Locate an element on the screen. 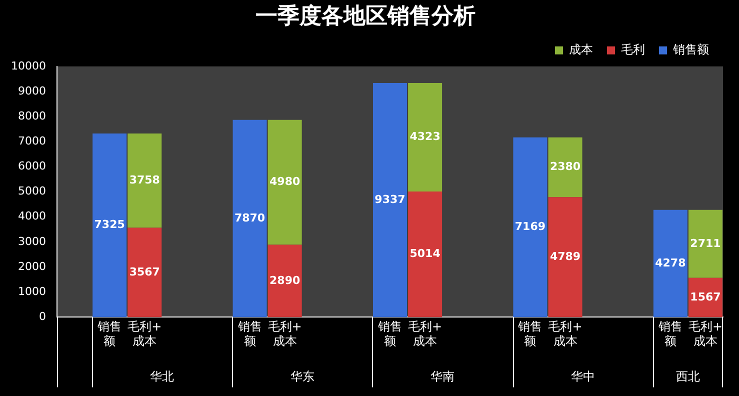  data-label: 4278 is located at coordinates (670, 263).